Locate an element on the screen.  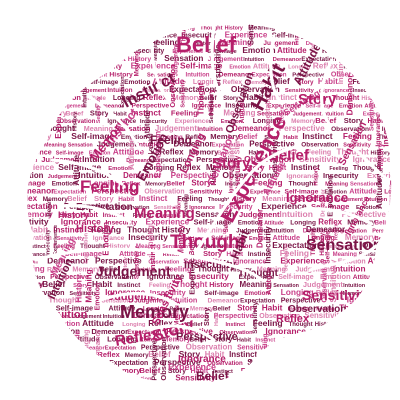
large-word: Belief is located at coordinates (213, 376).